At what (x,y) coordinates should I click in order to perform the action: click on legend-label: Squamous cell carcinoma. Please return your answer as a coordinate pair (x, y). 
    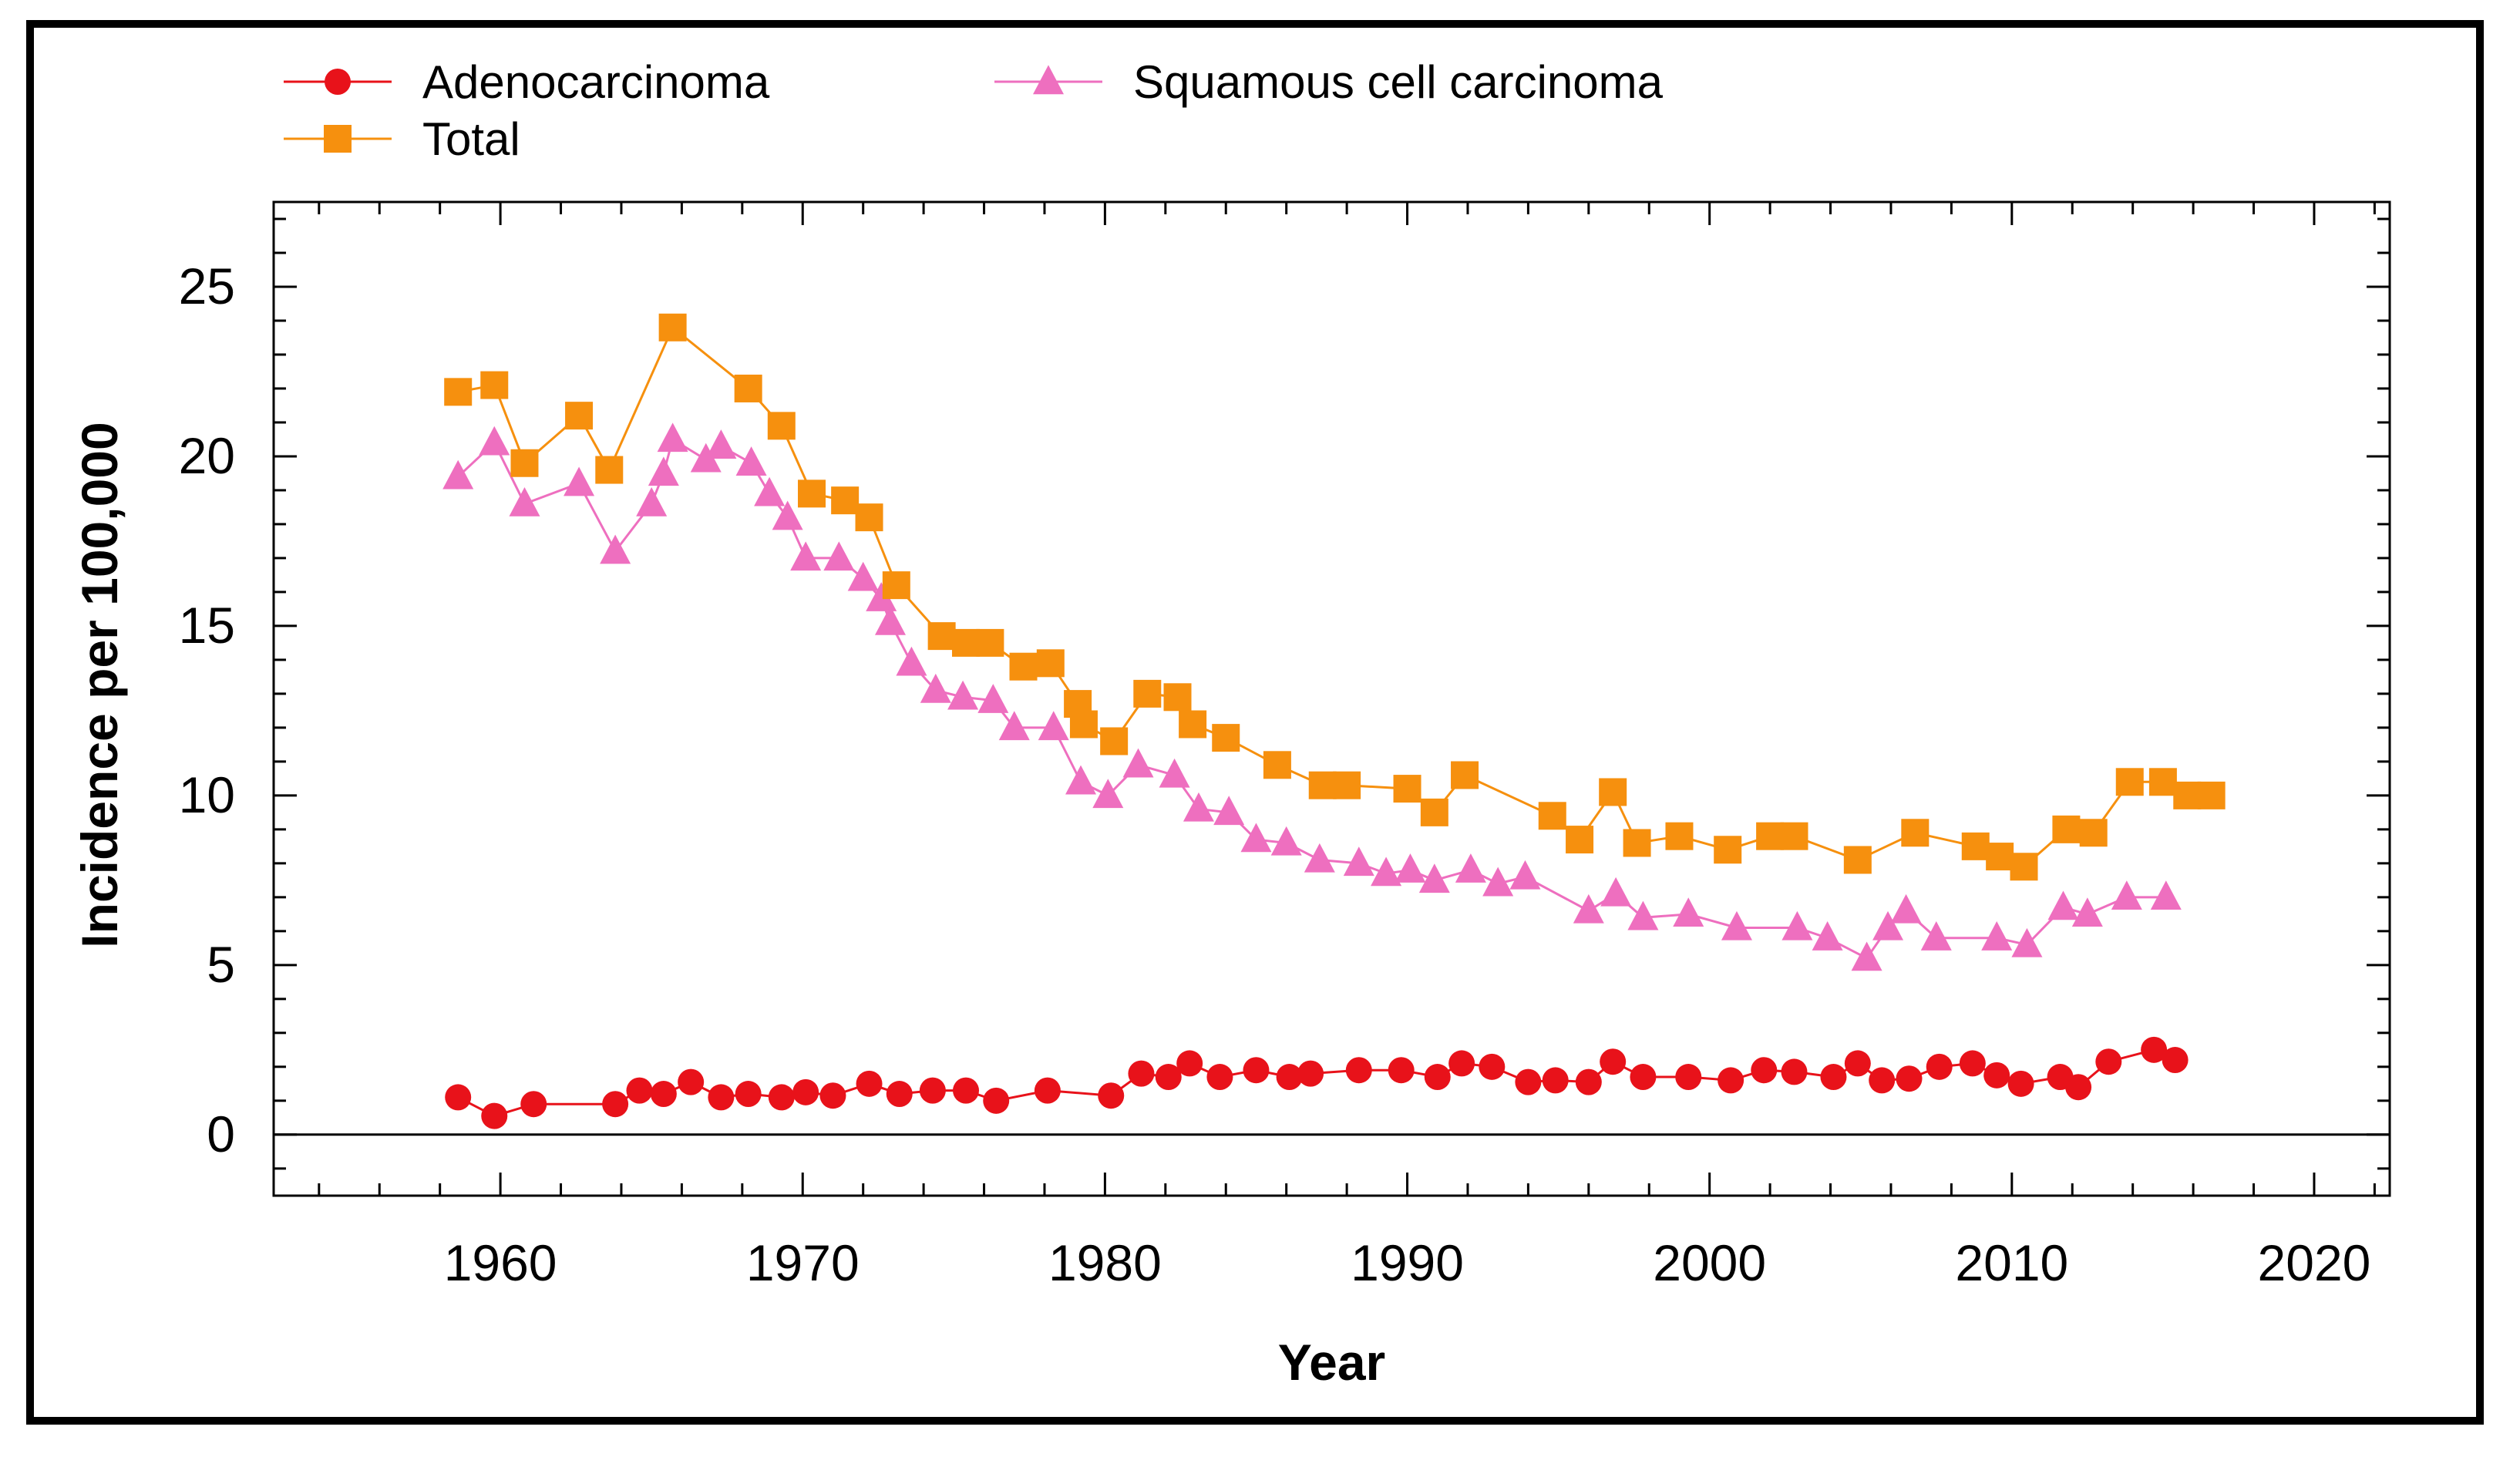
    Looking at the image, I should click on (1399, 82).